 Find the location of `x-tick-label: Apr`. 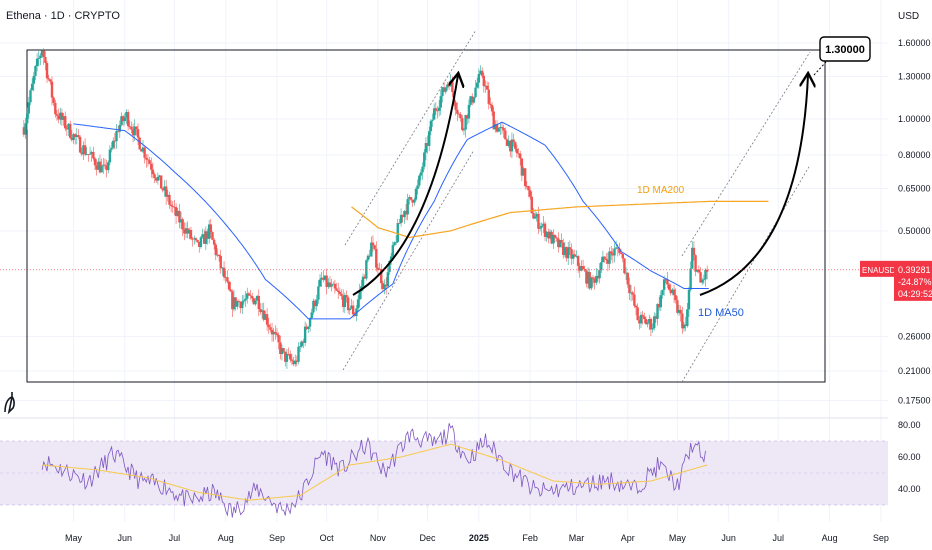

x-tick-label: Apr is located at coordinates (628, 538).